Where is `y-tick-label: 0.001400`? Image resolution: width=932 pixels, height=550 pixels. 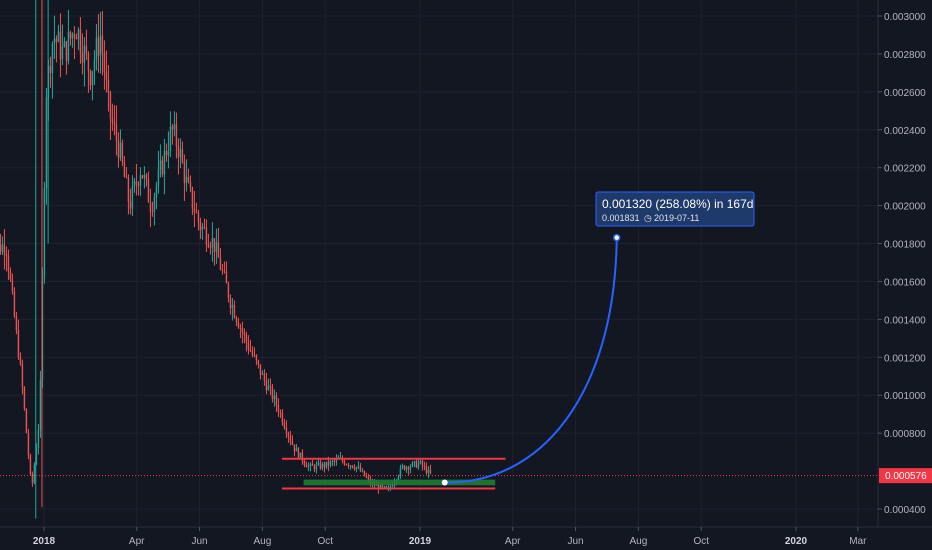 y-tick-label: 0.001400 is located at coordinates (905, 320).